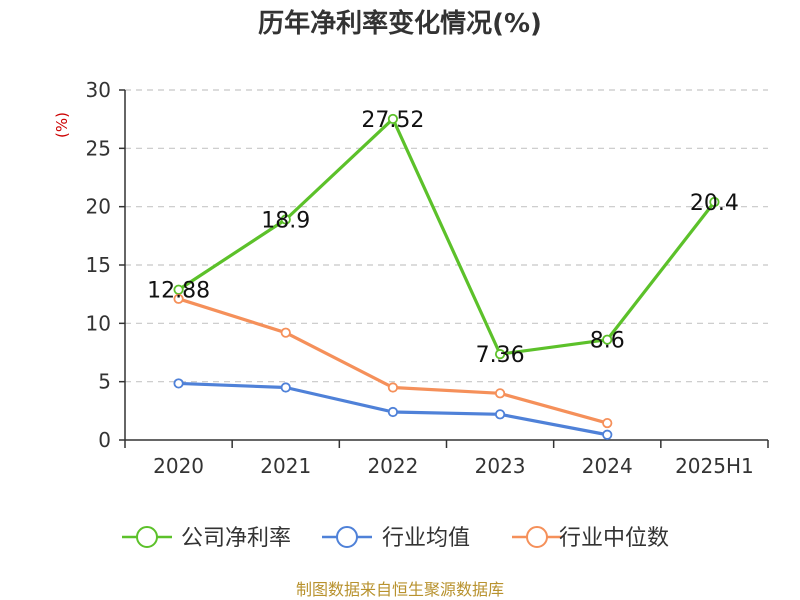  Describe the element at coordinates (98, 265) in the screenshot. I see `y-tick-label: 15` at that location.